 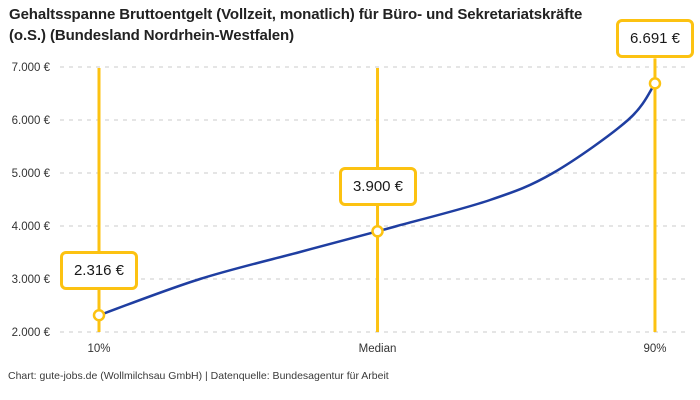 What do you see at coordinates (31, 174) in the screenshot?
I see `y-axis-tick-label: 5.000 €` at bounding box center [31, 174].